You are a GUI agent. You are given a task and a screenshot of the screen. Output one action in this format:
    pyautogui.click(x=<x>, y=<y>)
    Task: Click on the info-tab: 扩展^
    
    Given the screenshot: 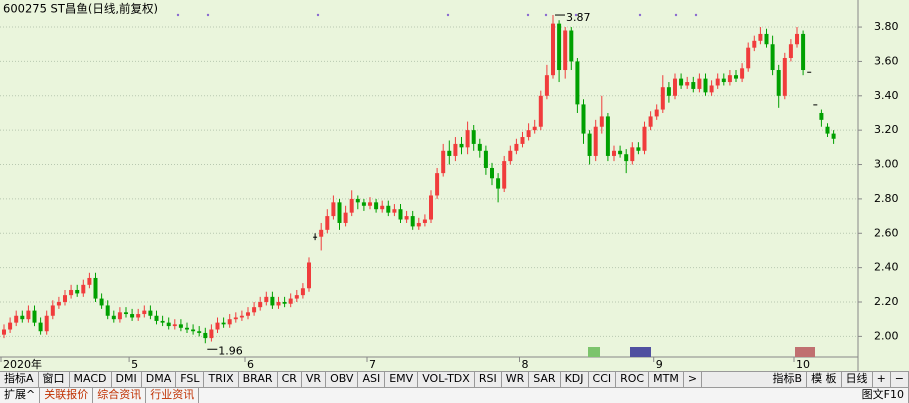 What is the action you would take?
    pyautogui.click(x=20, y=395)
    